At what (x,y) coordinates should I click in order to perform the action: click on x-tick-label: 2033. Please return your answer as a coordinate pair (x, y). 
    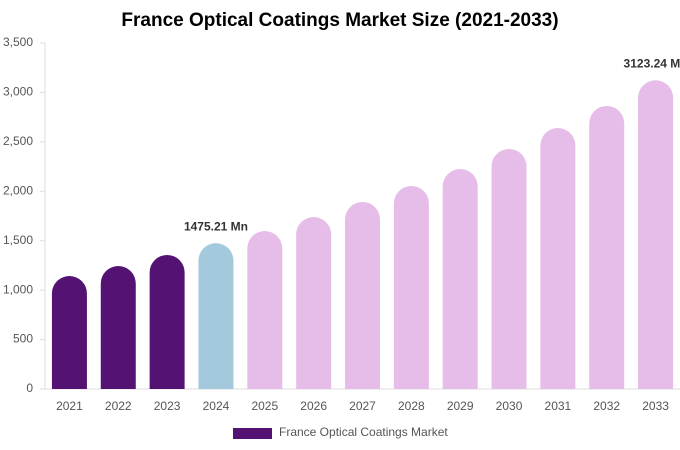
    Looking at the image, I should click on (655, 406).